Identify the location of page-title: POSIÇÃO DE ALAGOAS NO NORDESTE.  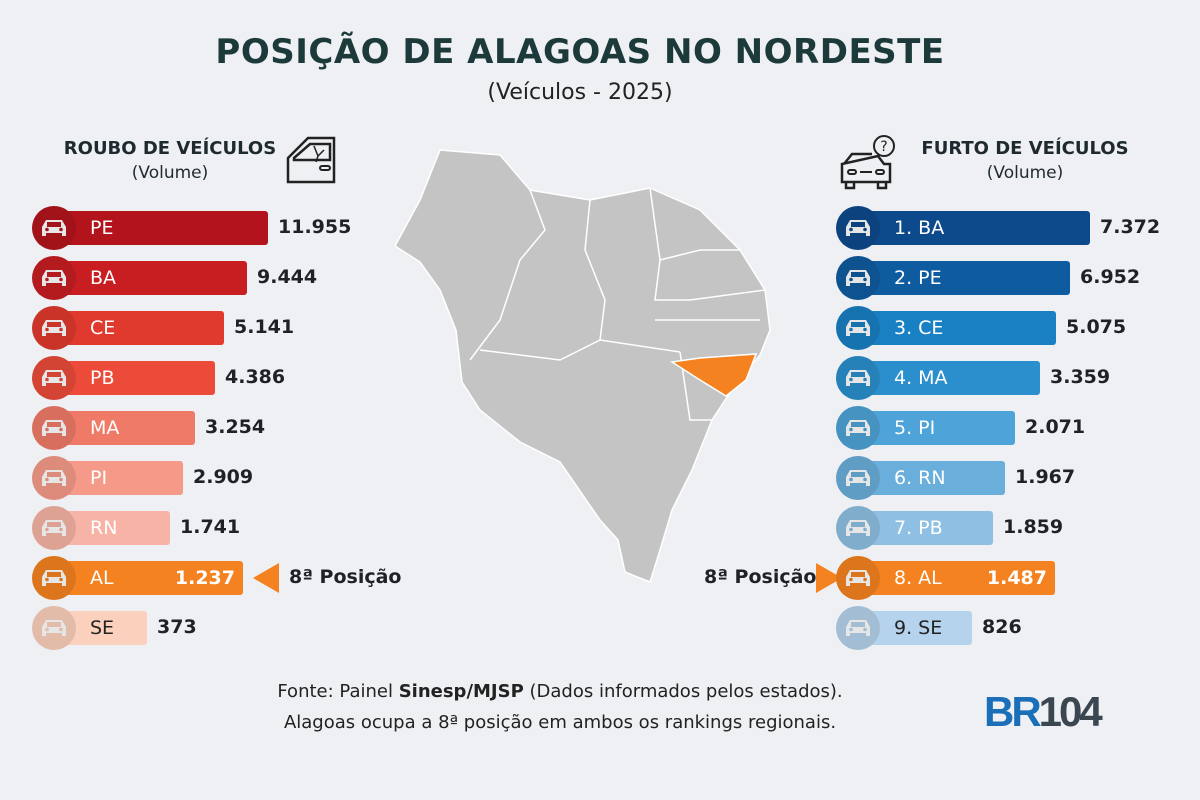
(580, 52).